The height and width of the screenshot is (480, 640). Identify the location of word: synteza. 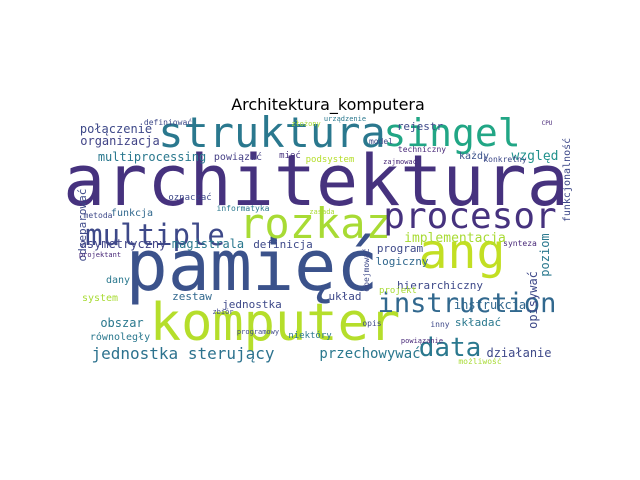
(520, 243).